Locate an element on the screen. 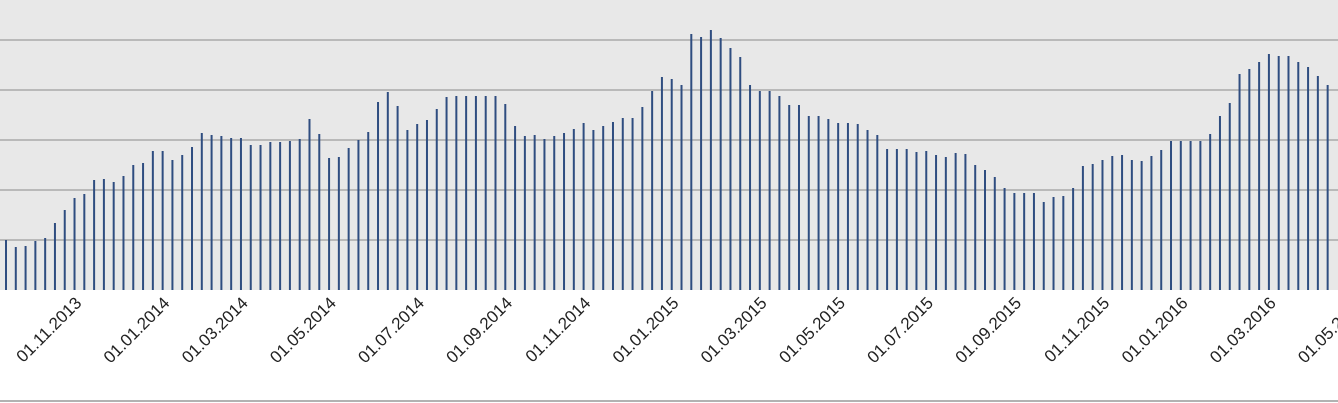  x-tick-label: 01.01.2016 is located at coordinates (1155, 330).